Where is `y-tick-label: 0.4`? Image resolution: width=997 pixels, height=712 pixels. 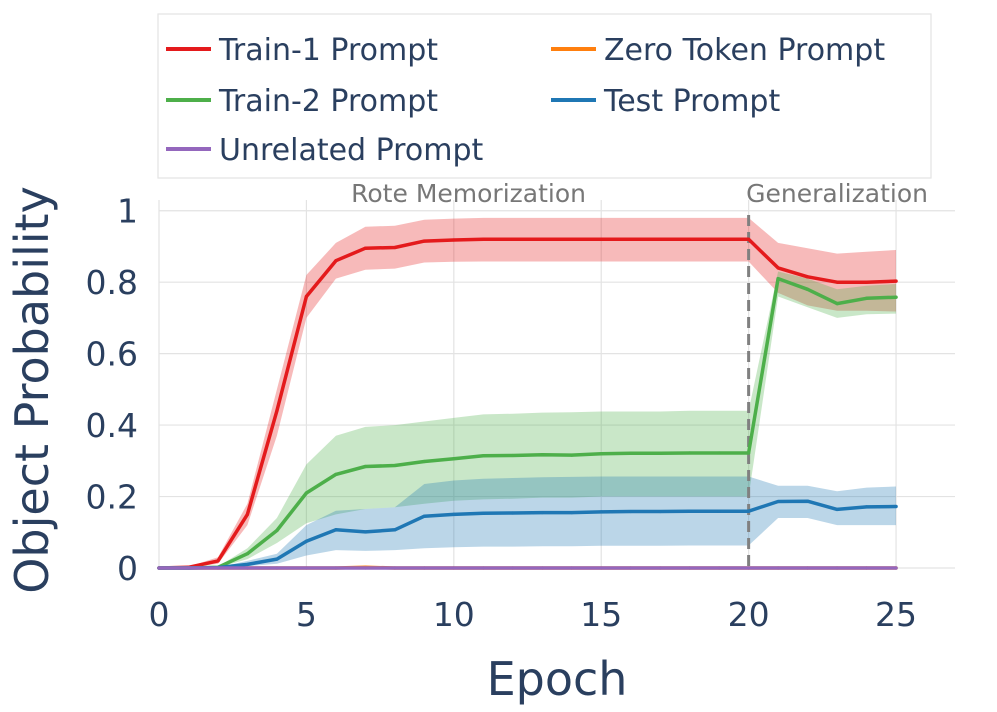 y-tick-label: 0.4 is located at coordinates (112, 425).